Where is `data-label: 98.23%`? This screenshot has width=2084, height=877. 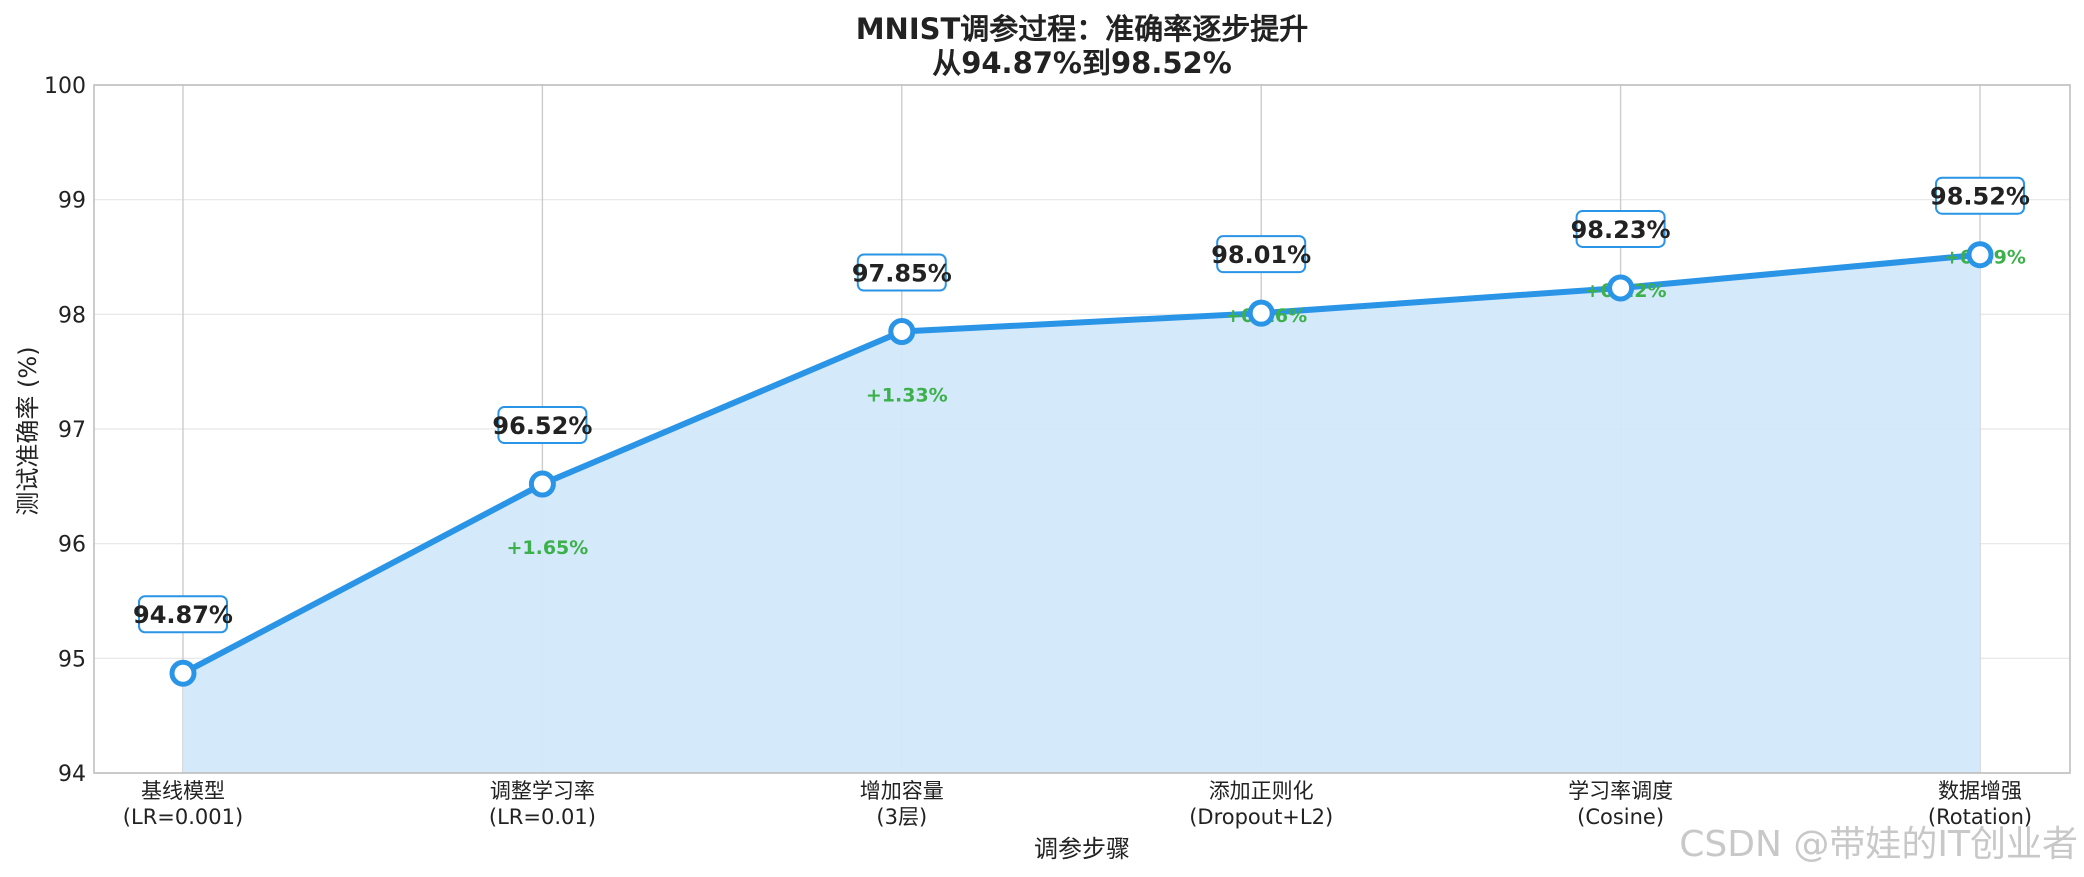
data-label: 98.23% is located at coordinates (1621, 230).